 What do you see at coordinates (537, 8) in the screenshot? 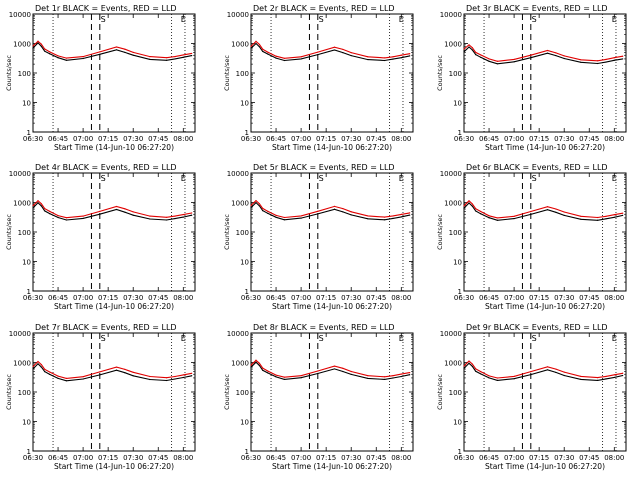
I see `chart-title: Det 3r BLACK = Events, RED = LLD` at bounding box center [537, 8].